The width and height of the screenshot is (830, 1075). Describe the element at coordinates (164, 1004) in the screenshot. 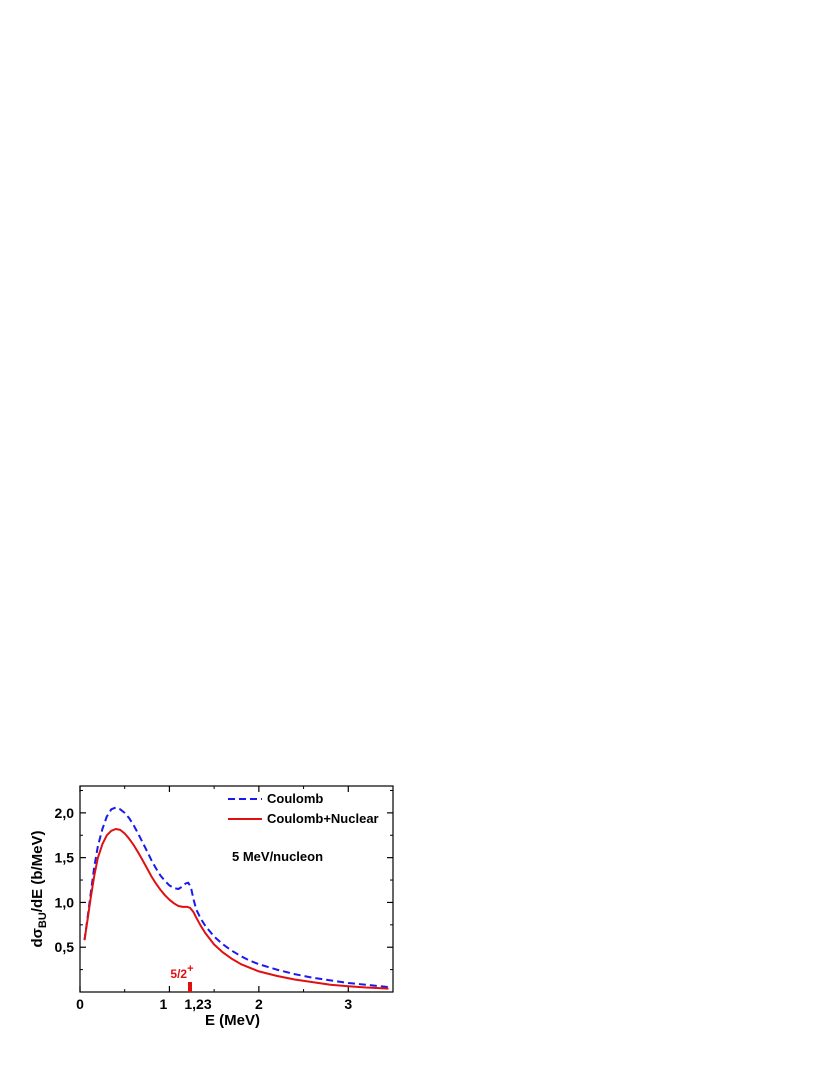

I see `x-tick-label: 1` at that location.